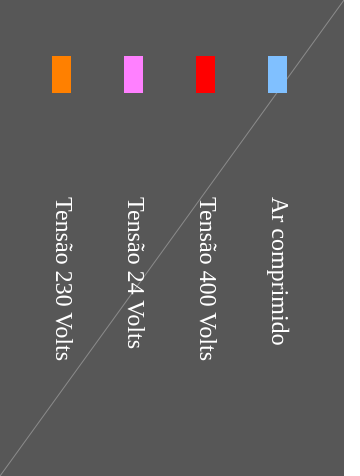  I want to click on legend-label-text: Tensão 400 Volts, so click(207, 279).